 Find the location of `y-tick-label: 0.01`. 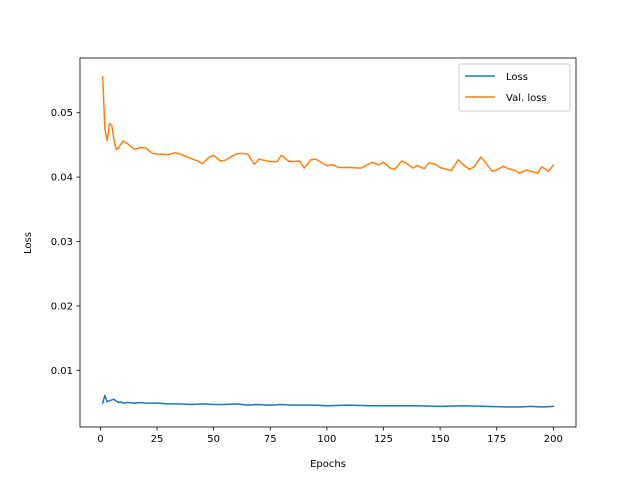

y-tick-label: 0.01 is located at coordinates (62, 371).